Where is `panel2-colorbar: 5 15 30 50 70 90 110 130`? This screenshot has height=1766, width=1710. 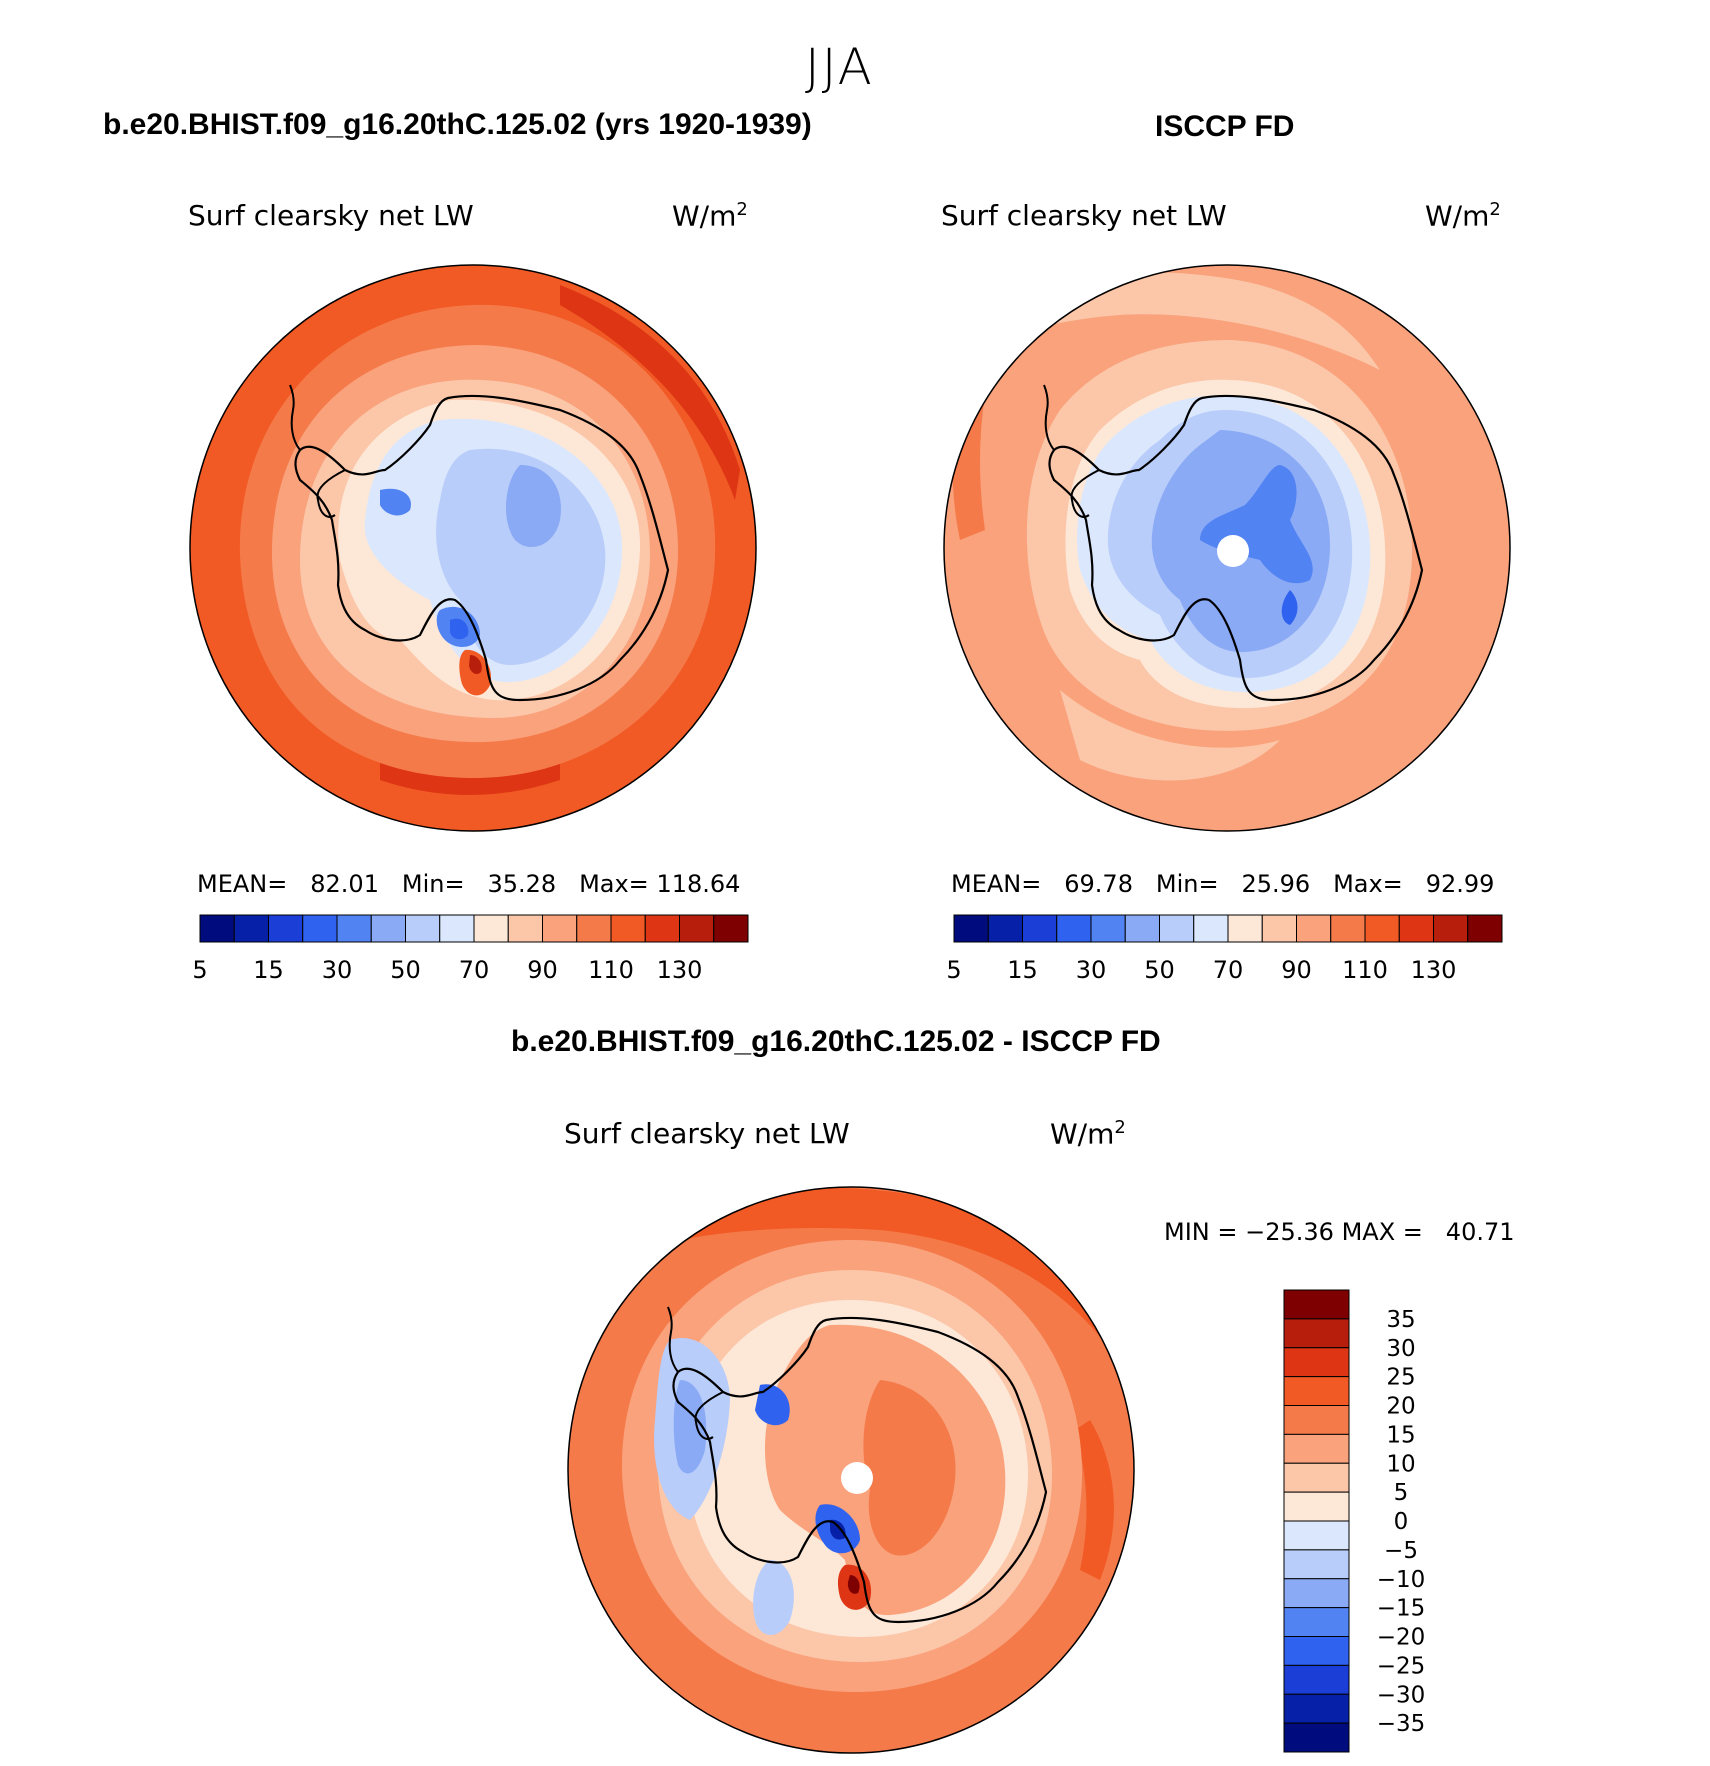 panel2-colorbar: 5 15 30 50 70 90 110 130 is located at coordinates (1224, 949).